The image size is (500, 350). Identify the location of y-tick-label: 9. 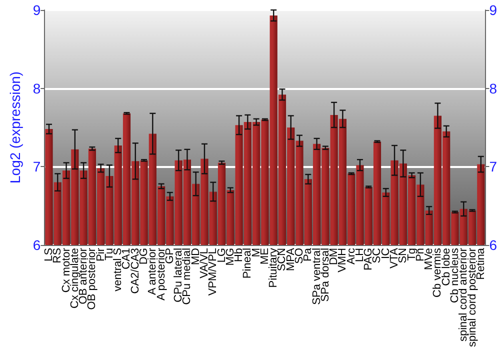
(36, 10).